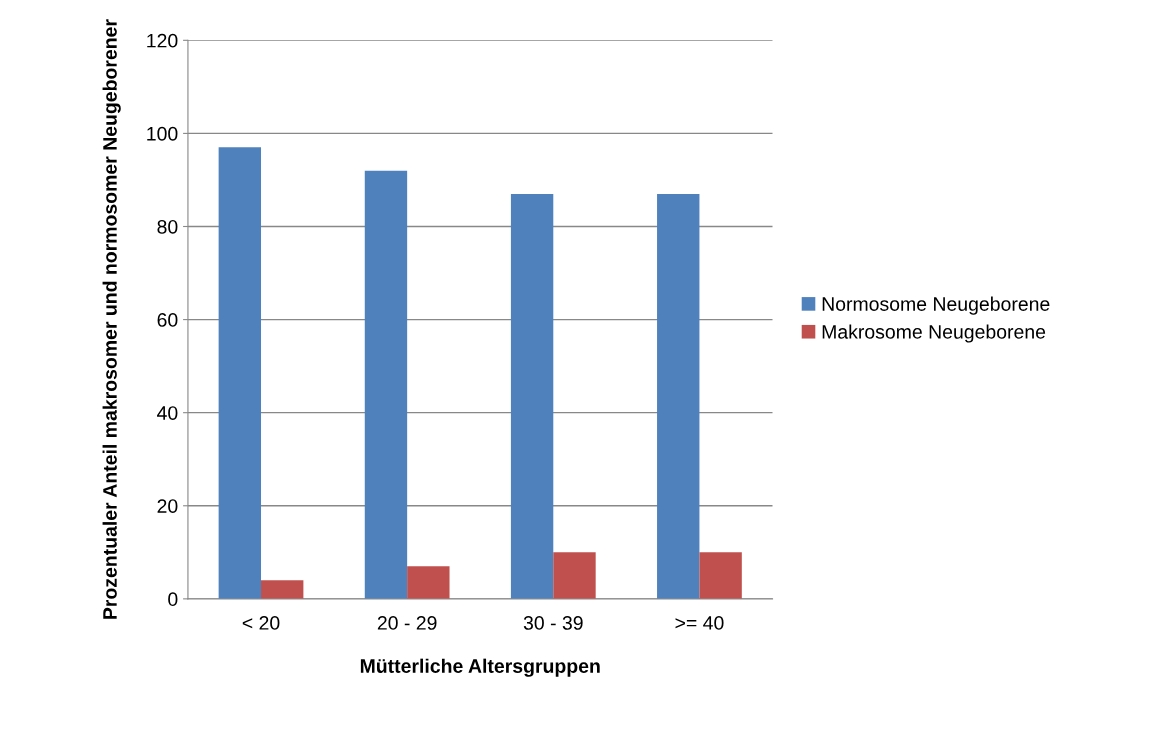 The height and width of the screenshot is (733, 1153). I want to click on y-tick-label: 100, so click(162, 133).